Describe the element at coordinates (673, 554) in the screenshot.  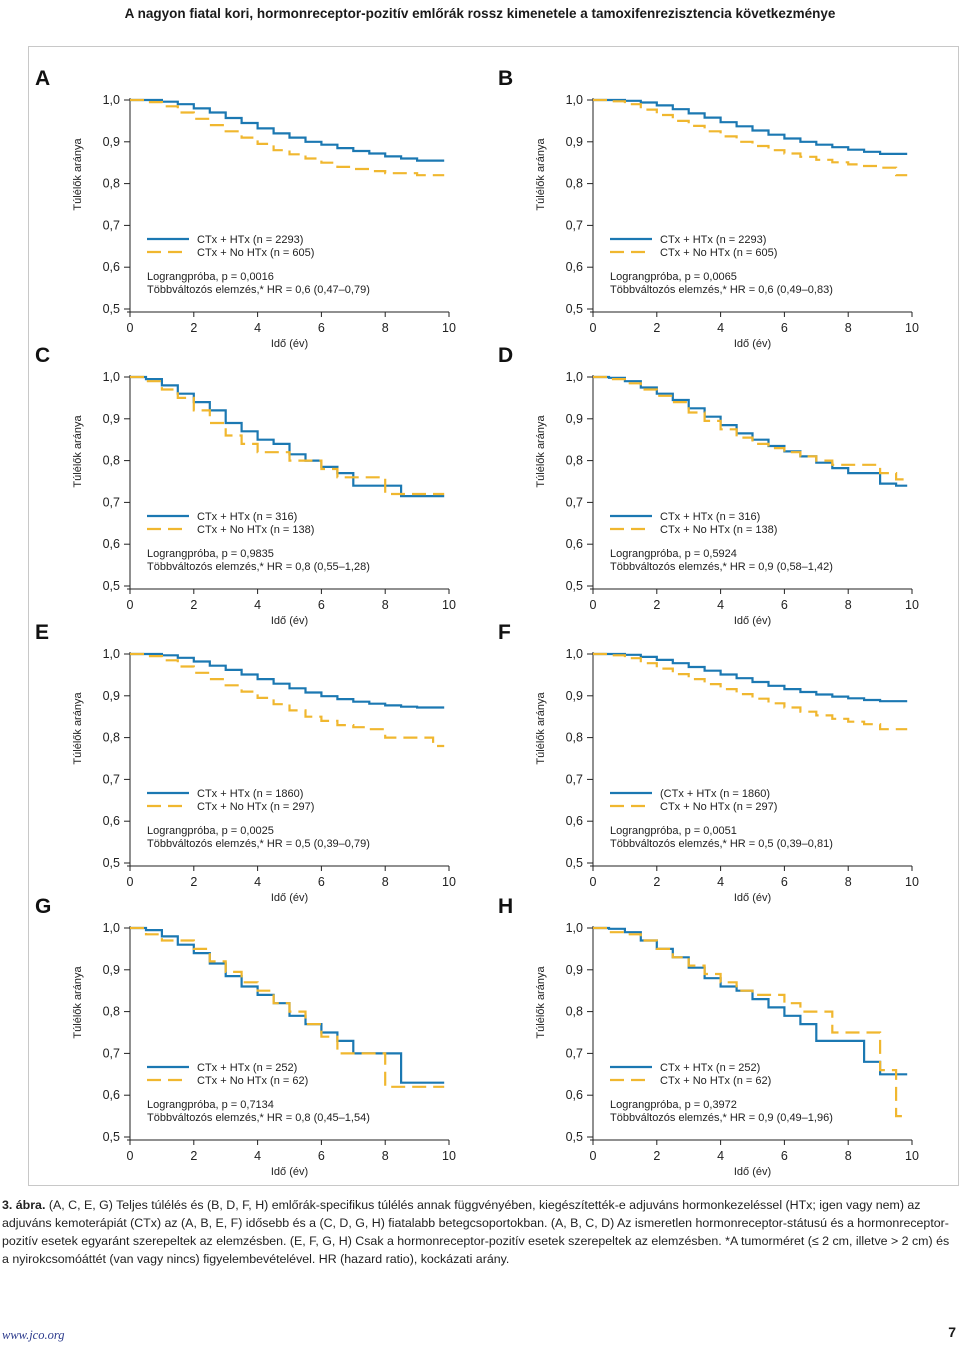
I see `stat-logrank: Lograngpróba, p = 0,5924` at that location.